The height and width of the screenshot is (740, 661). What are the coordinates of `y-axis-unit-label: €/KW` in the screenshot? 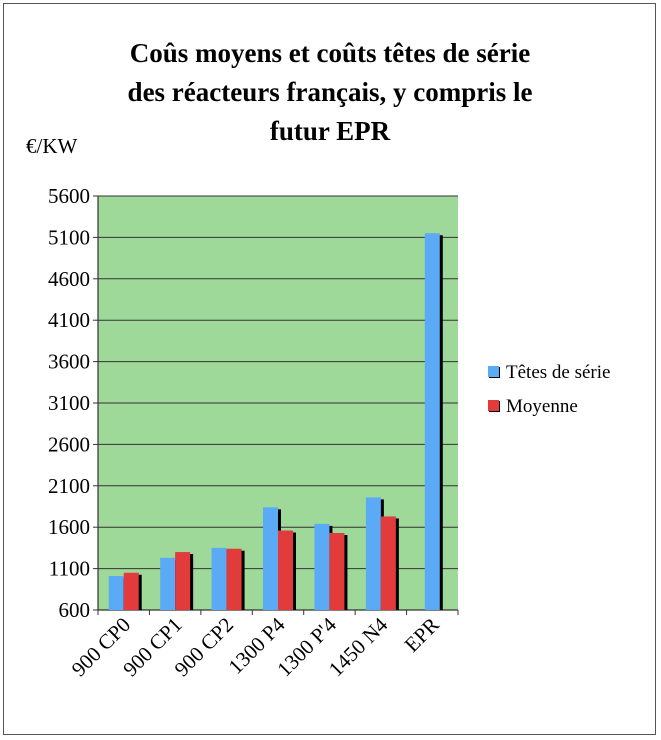 It's located at (52, 146).